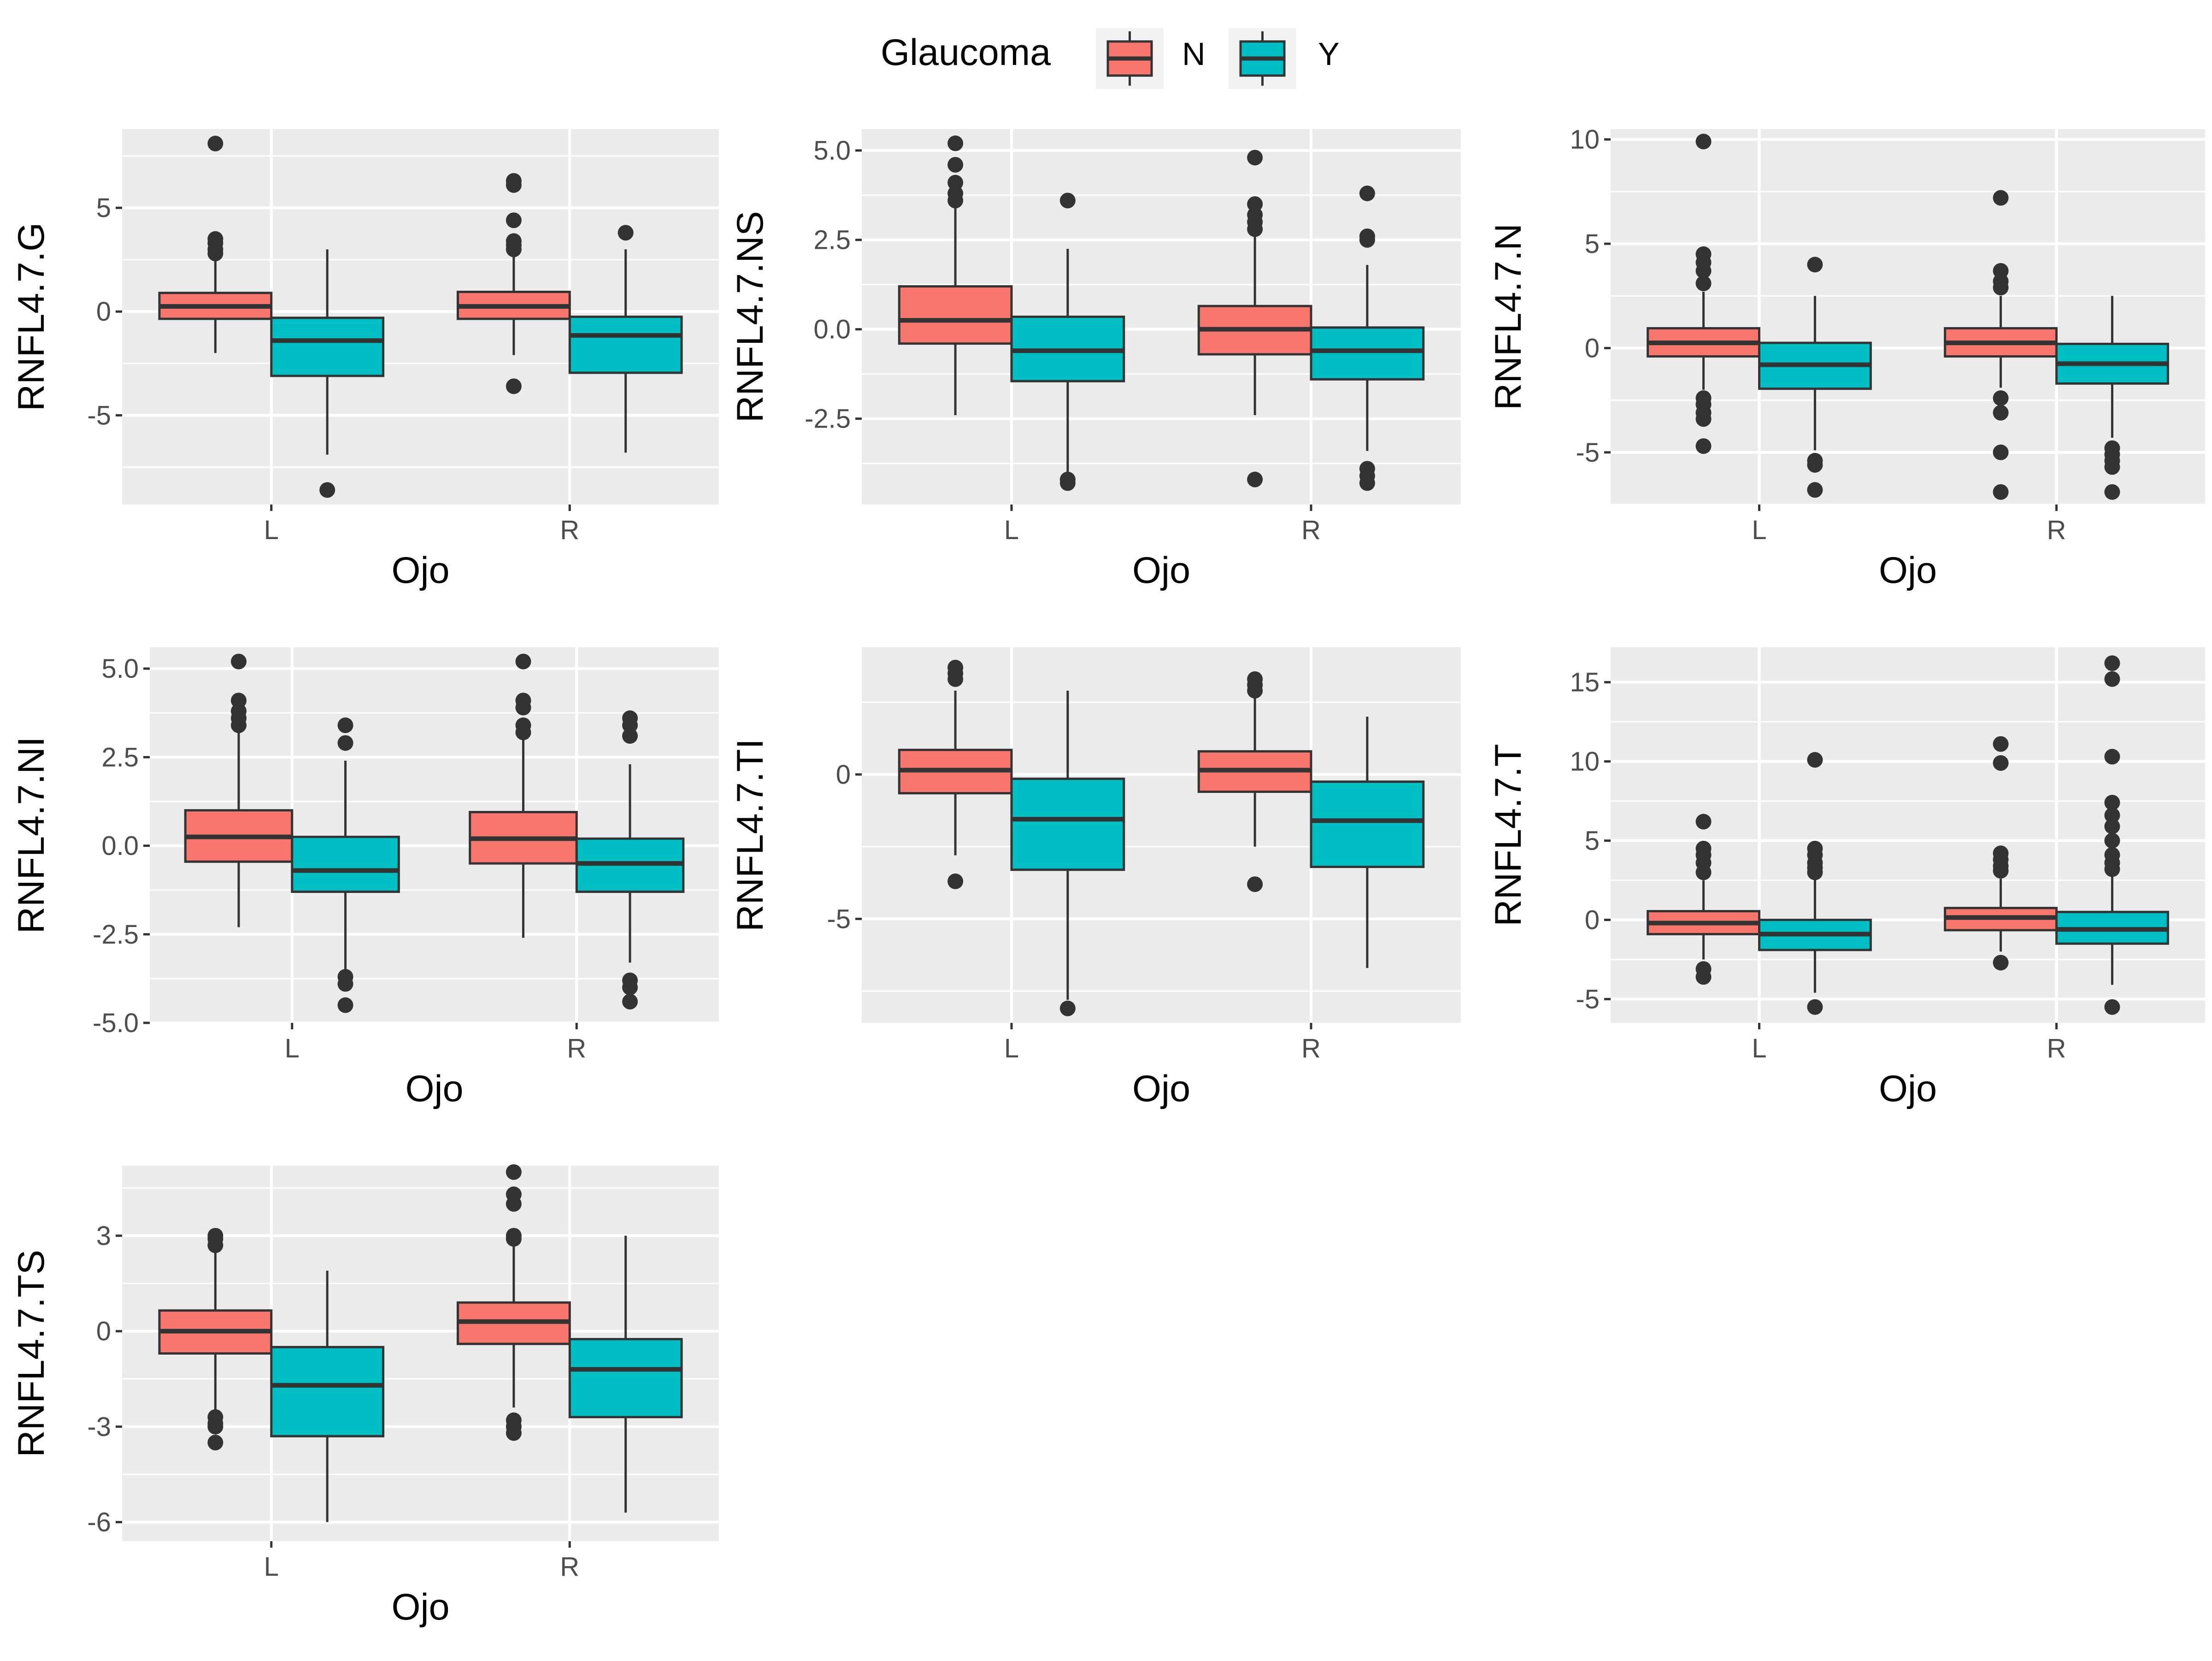  Describe the element at coordinates (103, 208) in the screenshot. I see `y-tick-label: 5` at that location.